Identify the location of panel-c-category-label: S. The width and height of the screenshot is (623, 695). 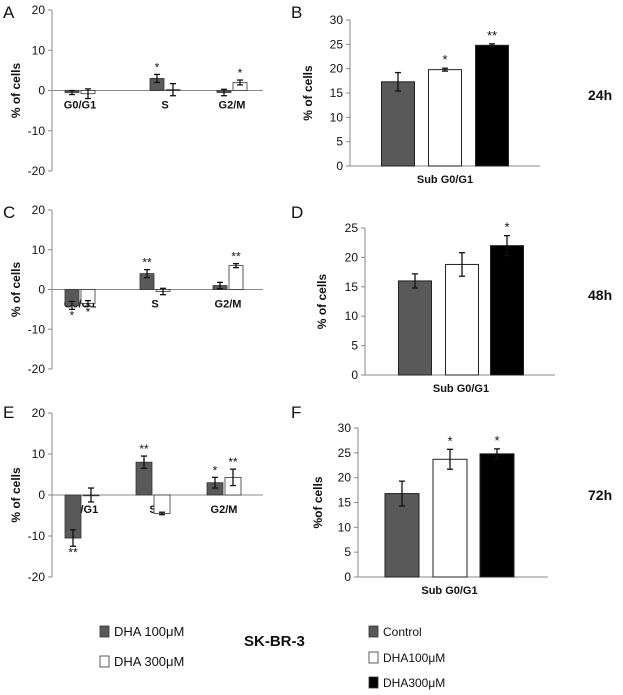
(154, 305).